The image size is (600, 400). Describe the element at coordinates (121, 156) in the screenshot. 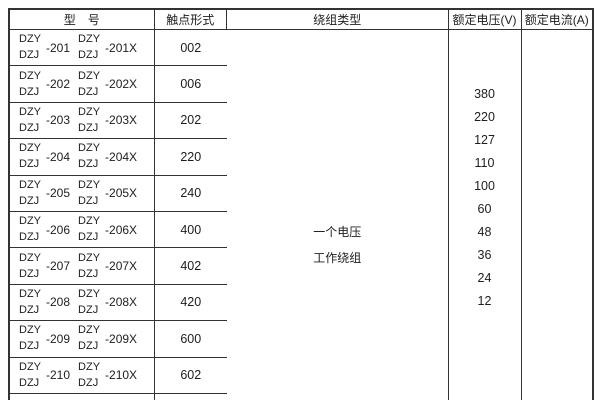

I see `model-number-x: -204X` at that location.